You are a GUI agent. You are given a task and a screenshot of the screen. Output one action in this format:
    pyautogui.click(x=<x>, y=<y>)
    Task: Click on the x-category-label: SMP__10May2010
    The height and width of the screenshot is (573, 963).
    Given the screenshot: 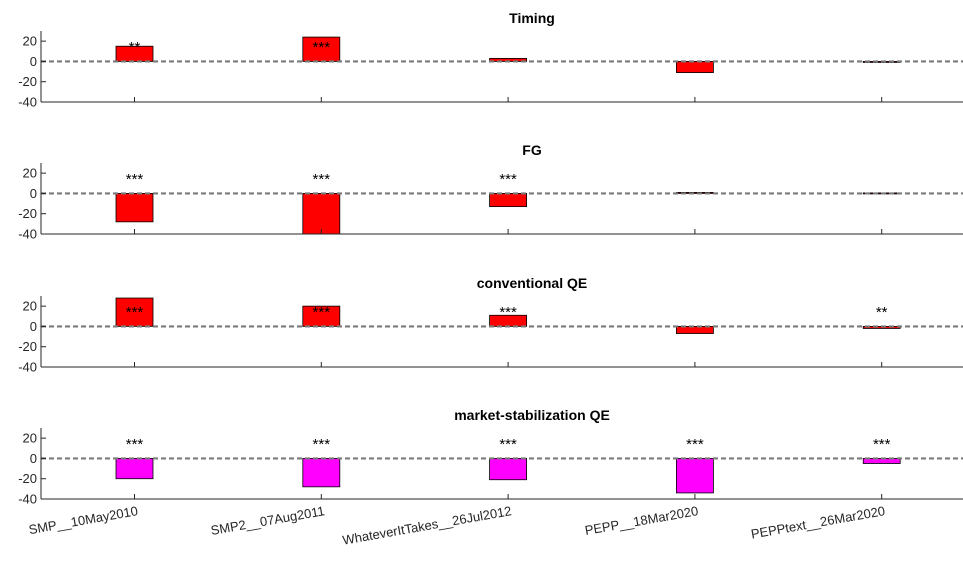 What is the action you would take?
    pyautogui.click(x=84, y=520)
    